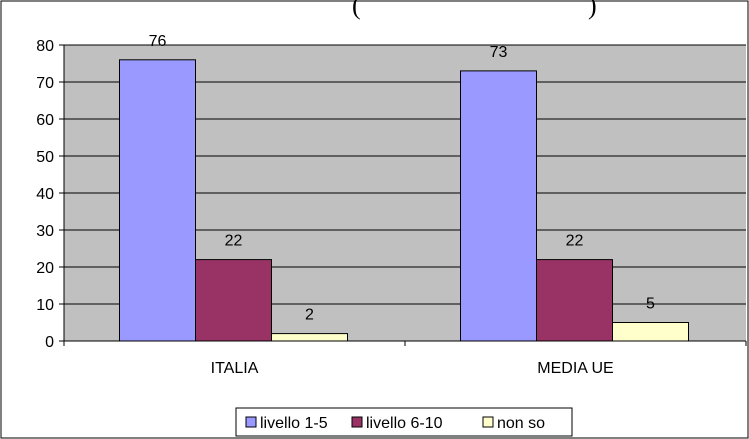 Image resolution: width=749 pixels, height=439 pixels. What do you see at coordinates (45, 46) in the screenshot?
I see `y-tick-label: 80` at bounding box center [45, 46].